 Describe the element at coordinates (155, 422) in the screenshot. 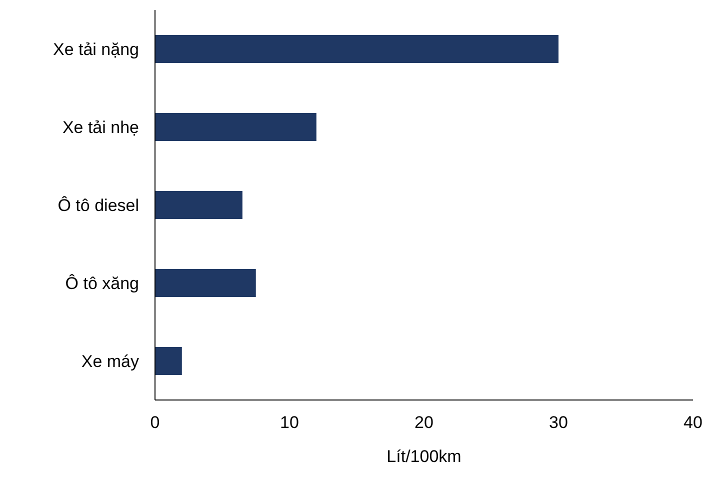

I see `x-tick-label: 0` at that location.